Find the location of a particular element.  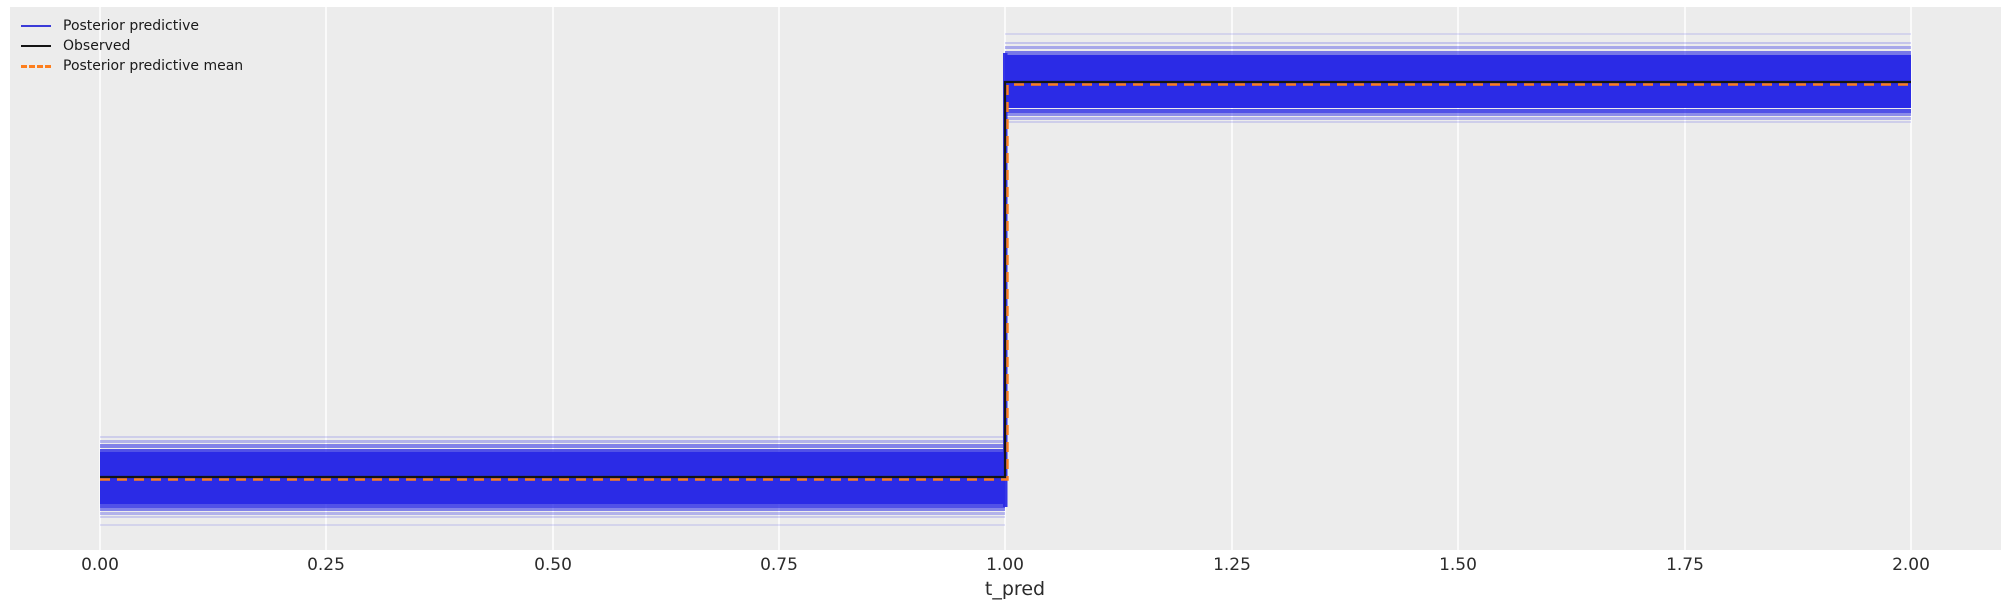

x-tick-label: 2.00 is located at coordinates (1911, 565).